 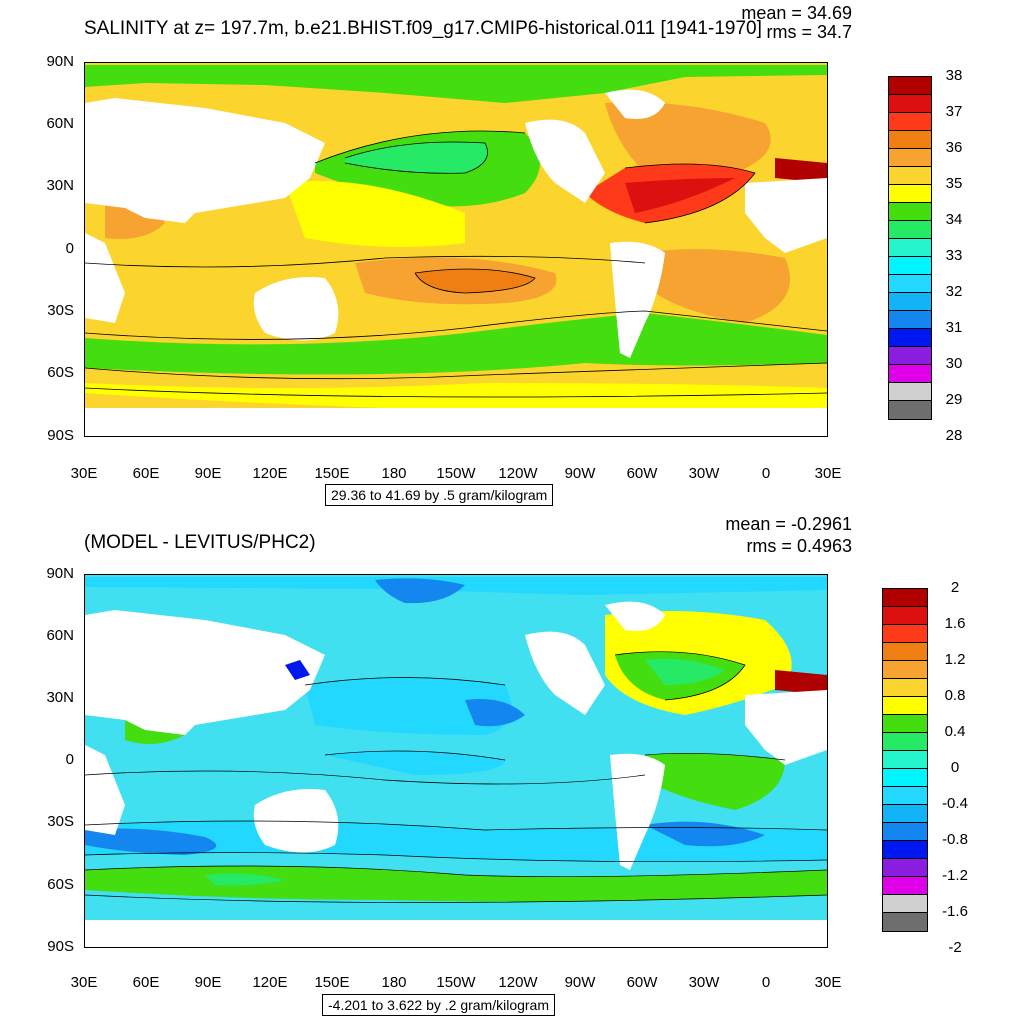 What do you see at coordinates (394, 982) in the screenshot?
I see `panel2-xtick: 180` at bounding box center [394, 982].